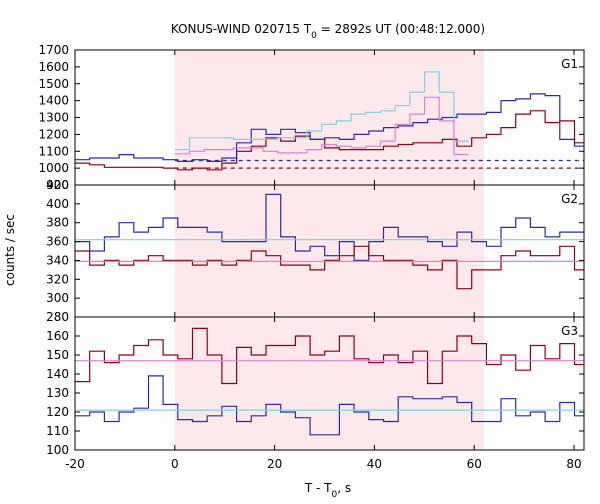 This screenshot has height=504, width=600. Describe the element at coordinates (53, 67) in the screenshot. I see `panel-g1-ytick-label: 1600` at that location.